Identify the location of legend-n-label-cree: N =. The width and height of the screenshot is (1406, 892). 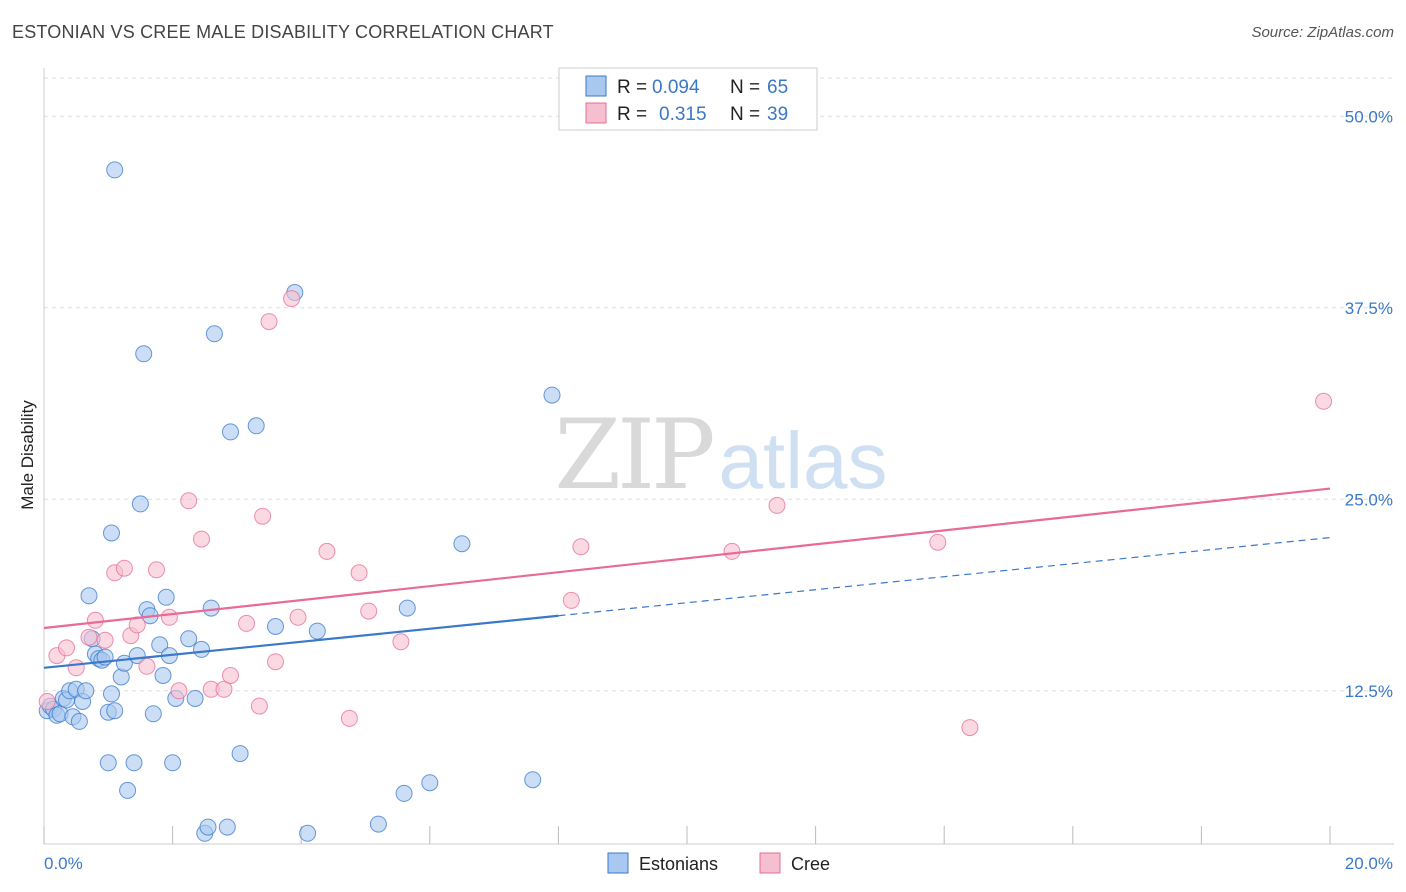
(745, 114).